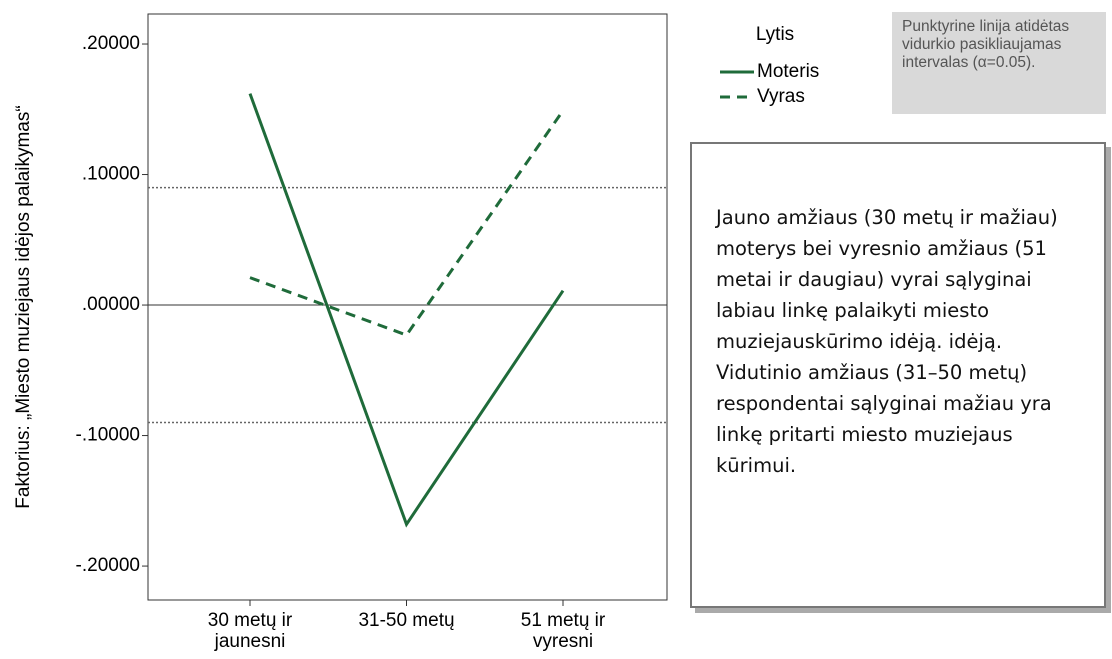  I want to click on x-tick-label: 31-50 metų, so click(406, 620).